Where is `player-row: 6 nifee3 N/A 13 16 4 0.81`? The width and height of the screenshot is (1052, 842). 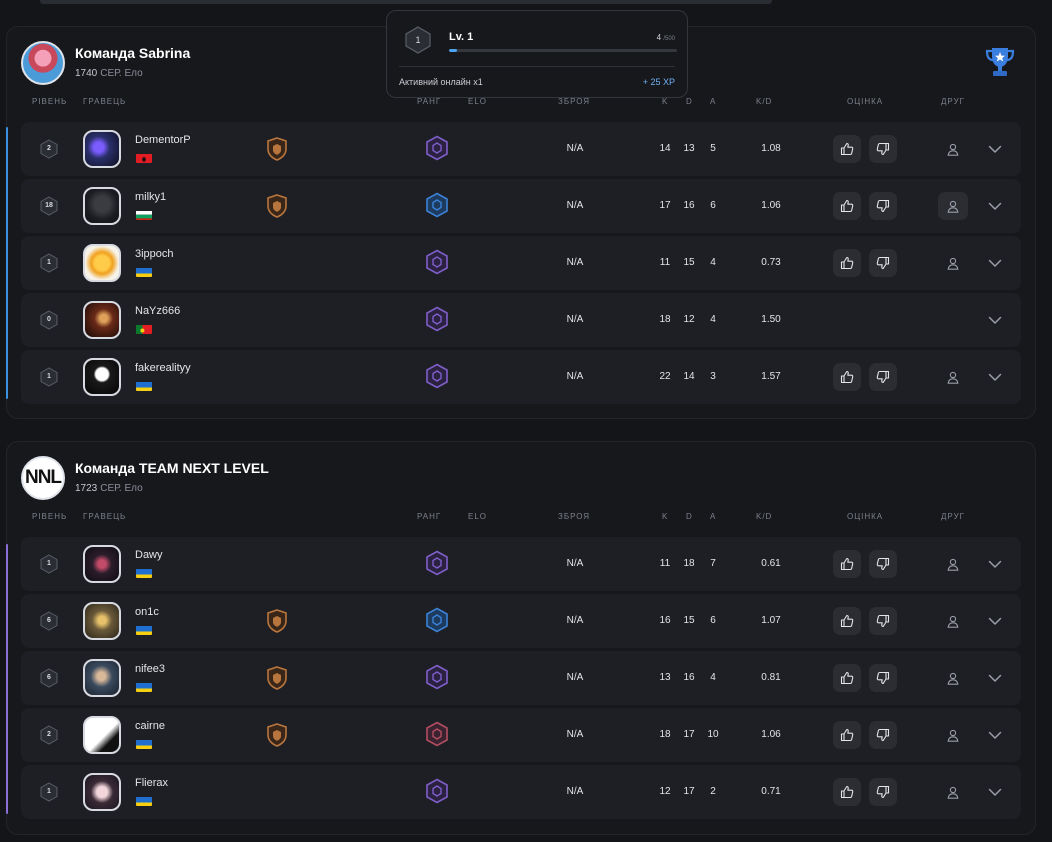 player-row: 6 nifee3 N/A 13 16 4 0.81 is located at coordinates (521, 678).